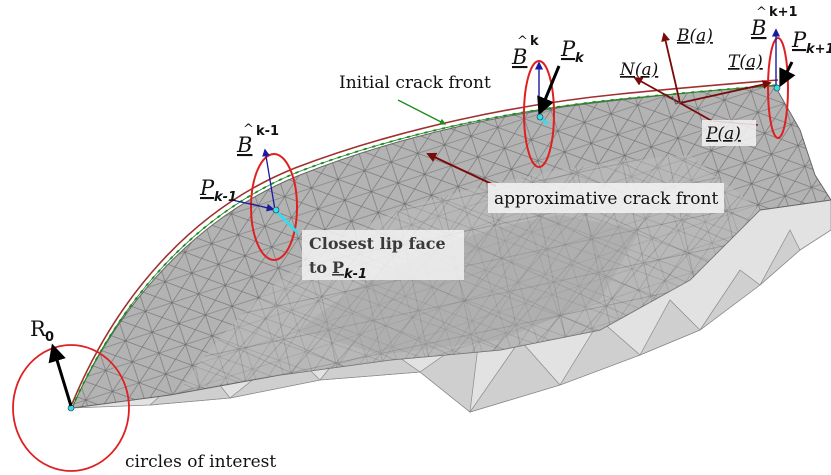 This screenshot has width=831, height=475. What do you see at coordinates (818, 49) in the screenshot?
I see `p-kp1-sub: k+1` at bounding box center [818, 49].